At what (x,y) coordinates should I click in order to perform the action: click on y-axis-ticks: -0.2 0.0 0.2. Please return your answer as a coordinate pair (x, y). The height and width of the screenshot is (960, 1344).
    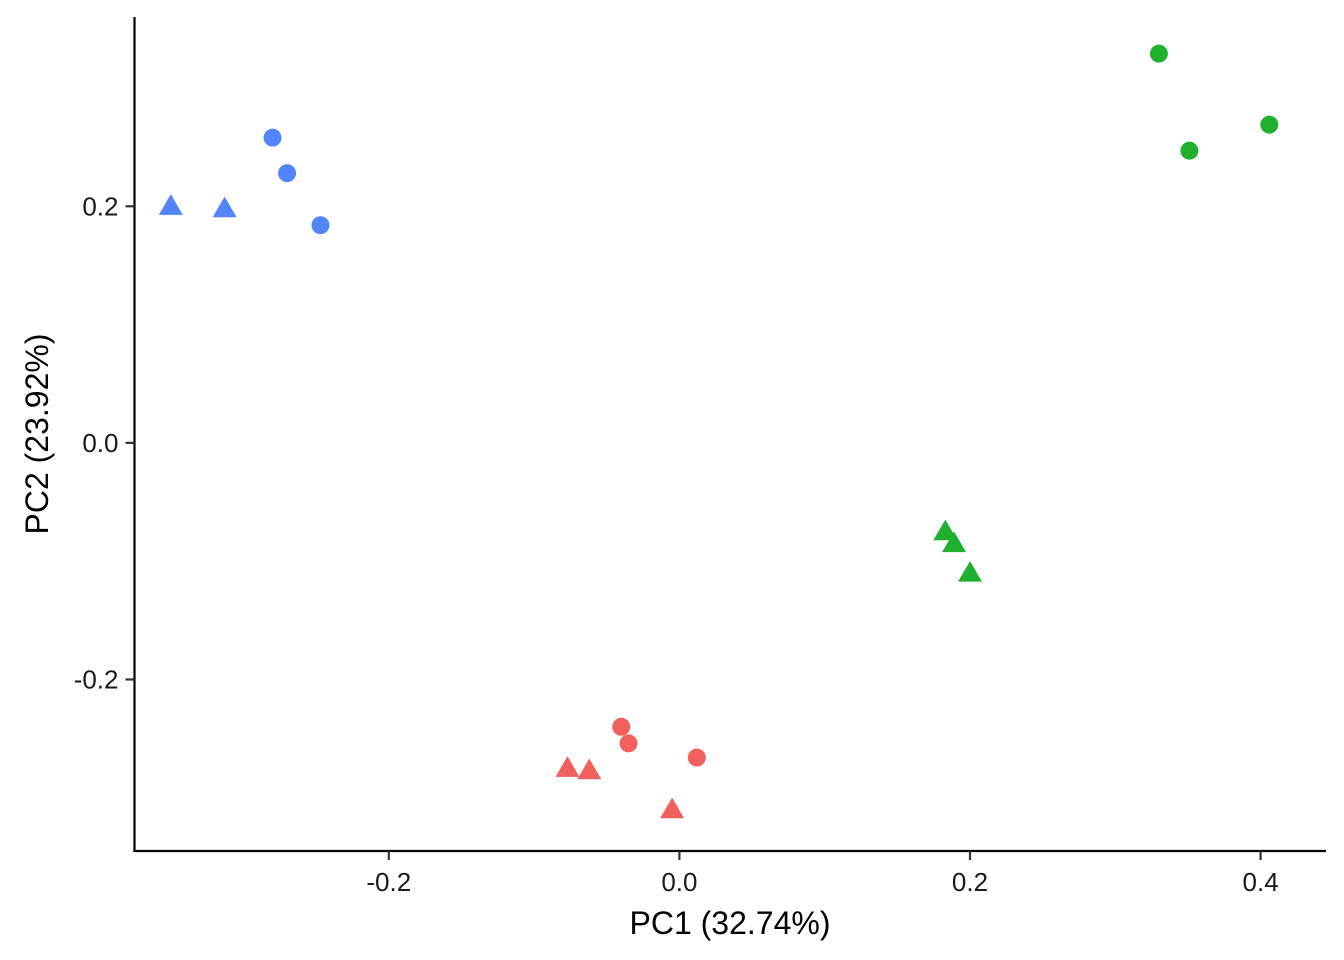
    Looking at the image, I should click on (104, 442).